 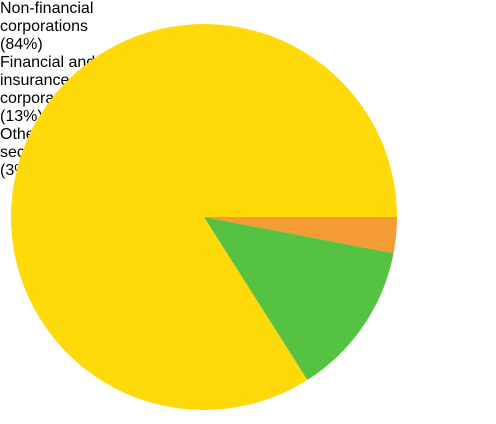 What do you see at coordinates (47, 17) in the screenshot?
I see `category-label: Non-financial corporations` at bounding box center [47, 17].